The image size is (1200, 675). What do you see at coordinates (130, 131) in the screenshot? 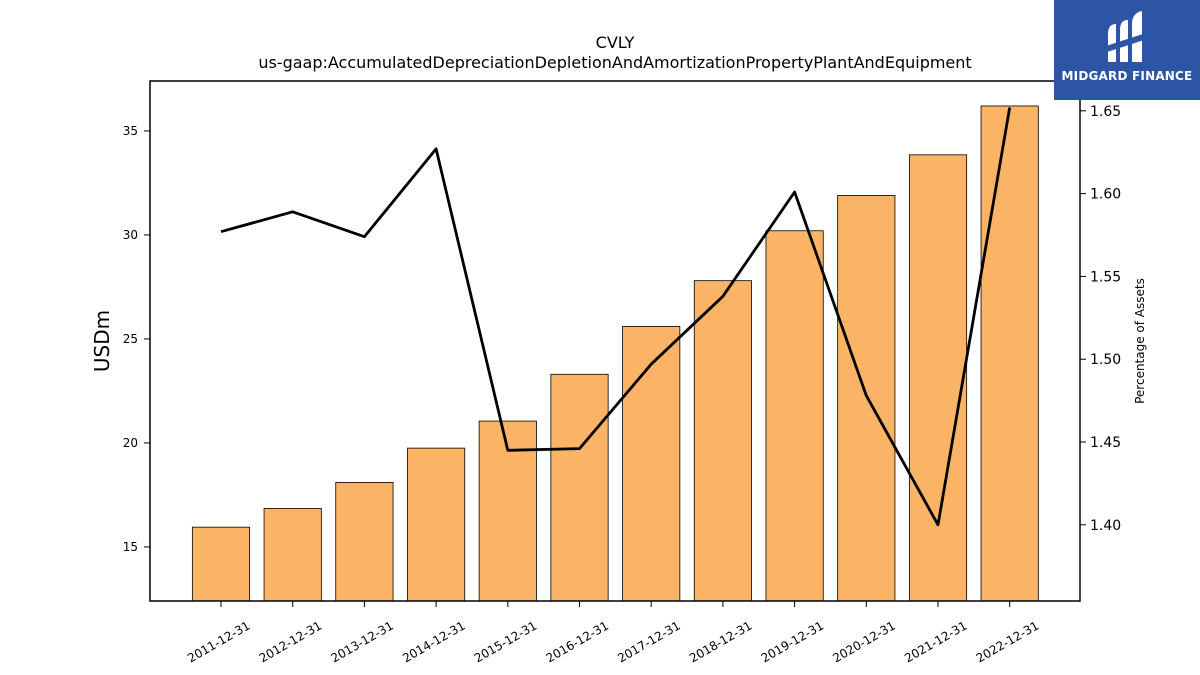
I see `y-tick-label: 35` at bounding box center [130, 131].